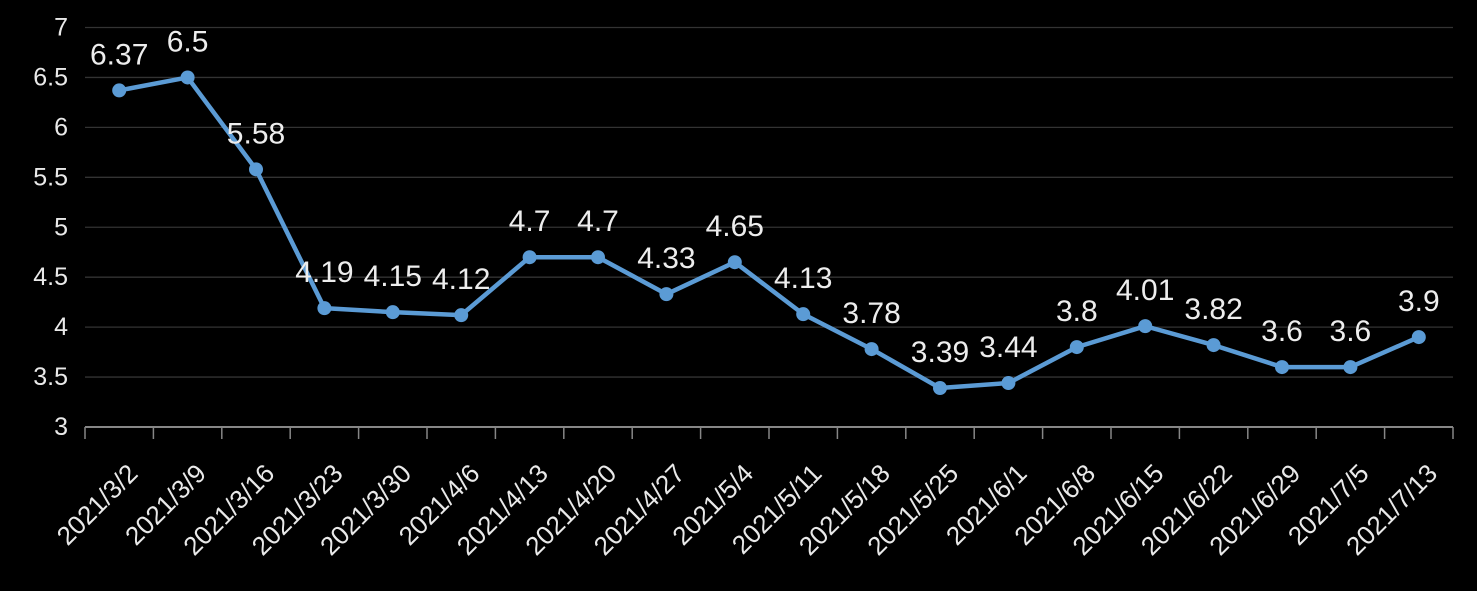 This screenshot has height=591, width=1477. Describe the element at coordinates (324, 272) in the screenshot. I see `data-point-label: 4.19` at that location.